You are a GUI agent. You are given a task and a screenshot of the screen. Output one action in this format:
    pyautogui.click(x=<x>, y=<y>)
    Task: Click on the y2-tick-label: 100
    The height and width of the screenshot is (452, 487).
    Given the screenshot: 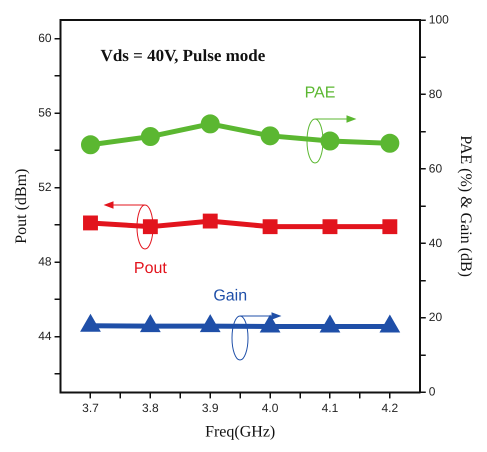 What is the action you would take?
    pyautogui.click(x=439, y=19)
    